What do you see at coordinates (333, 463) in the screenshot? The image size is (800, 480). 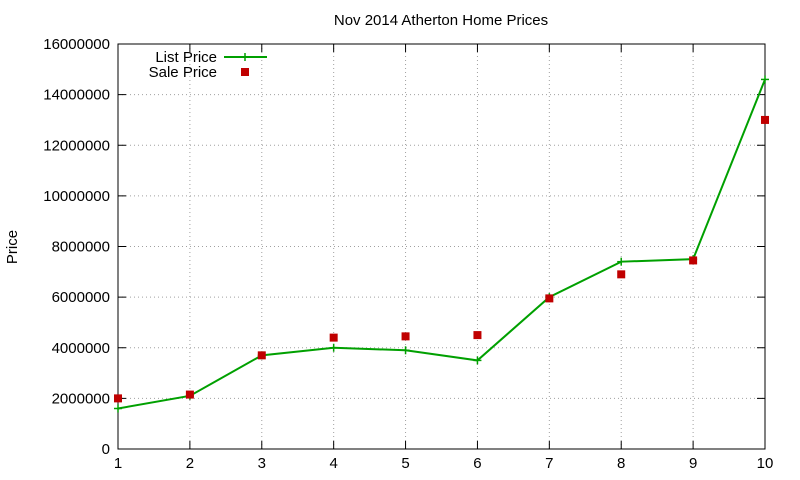 I see `x-tick-label: 4` at bounding box center [333, 463].